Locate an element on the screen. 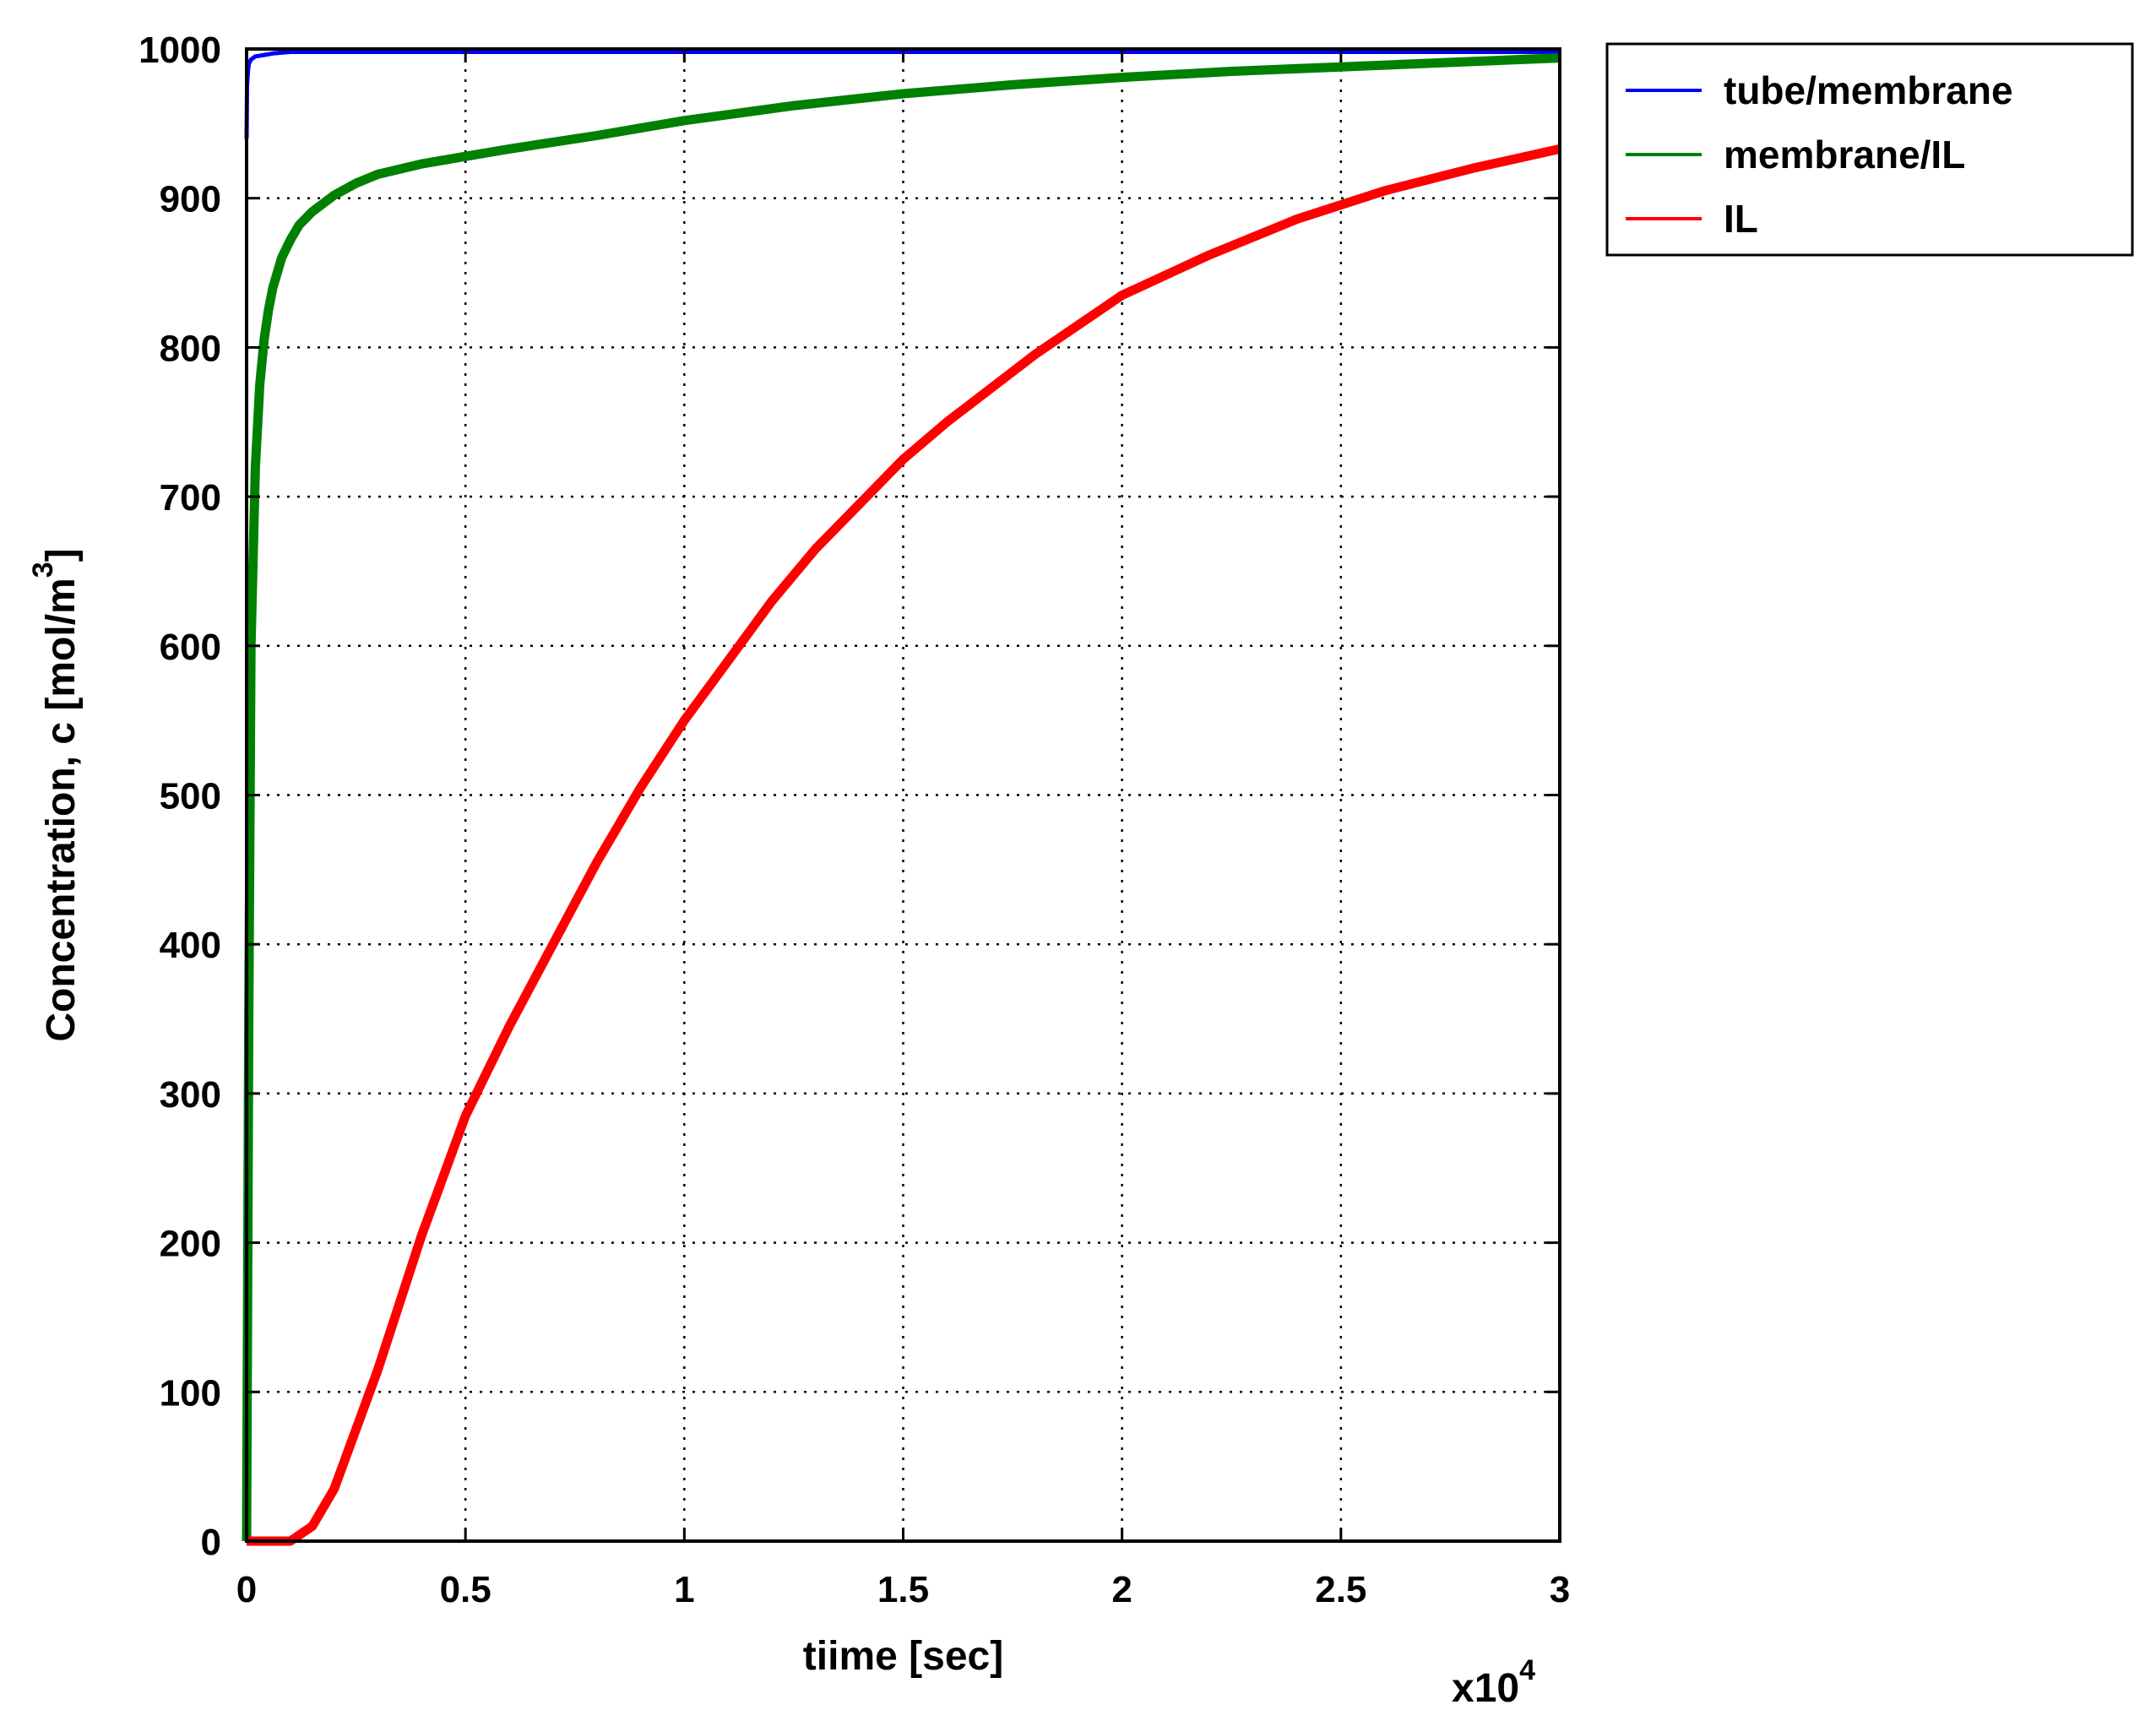  y-tick-label: 700 is located at coordinates (190, 497).